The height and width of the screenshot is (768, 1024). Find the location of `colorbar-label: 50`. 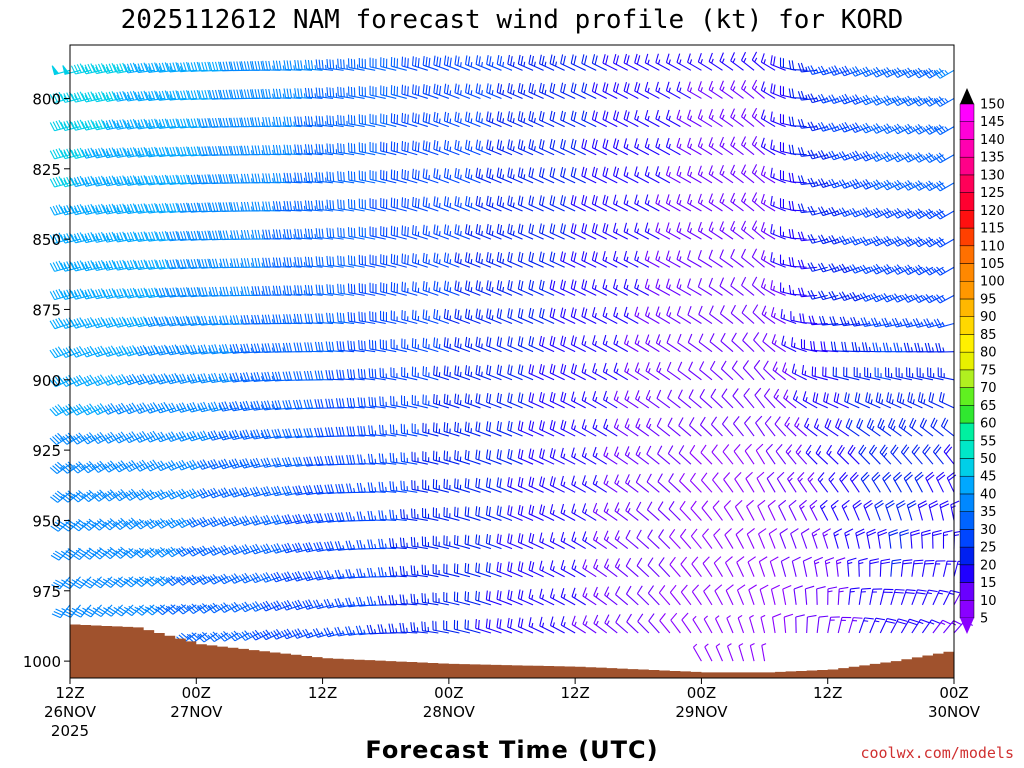

colorbar-label: 50 is located at coordinates (988, 459).